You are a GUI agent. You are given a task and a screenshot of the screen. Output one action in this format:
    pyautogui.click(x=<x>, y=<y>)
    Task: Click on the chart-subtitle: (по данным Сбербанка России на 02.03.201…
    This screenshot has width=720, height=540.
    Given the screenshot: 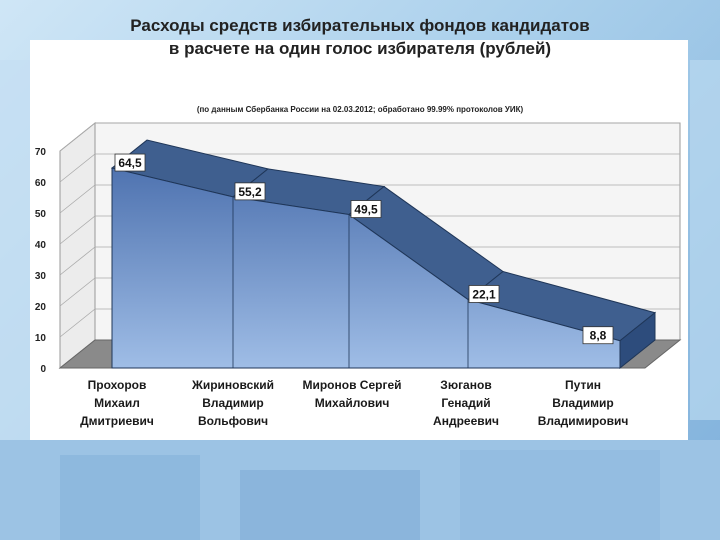 What is the action you would take?
    pyautogui.click(x=360, y=109)
    